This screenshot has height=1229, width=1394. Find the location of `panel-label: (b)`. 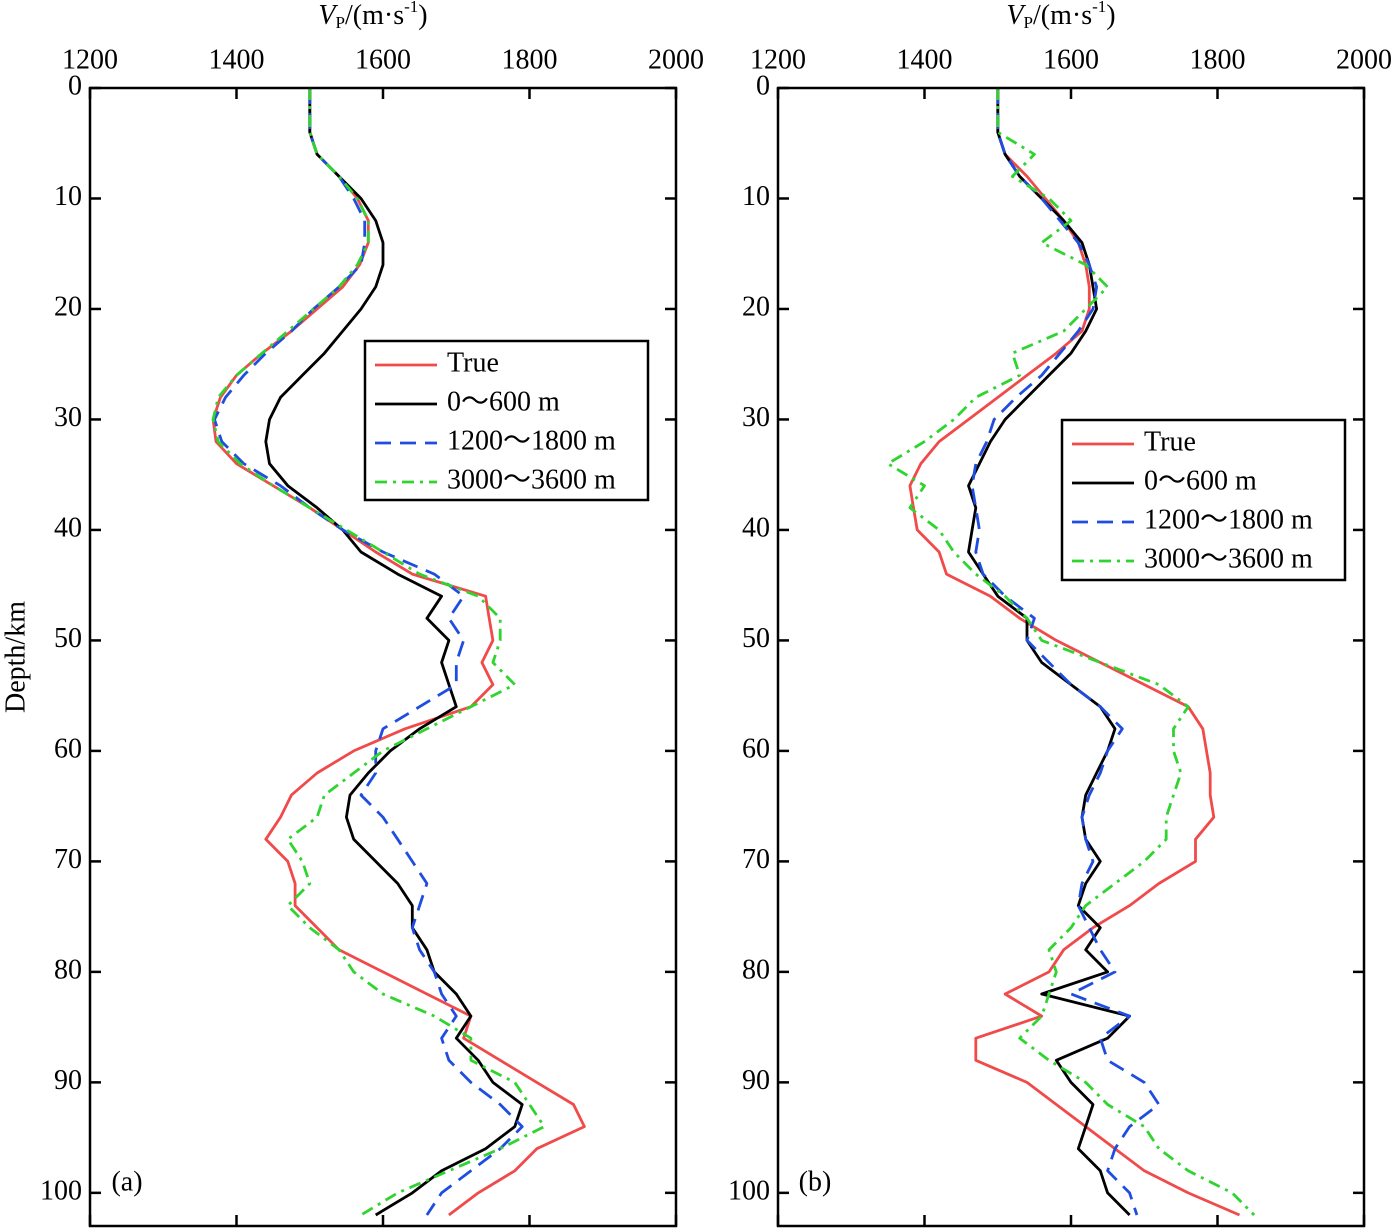

panel-label: (b) is located at coordinates (815, 1181).